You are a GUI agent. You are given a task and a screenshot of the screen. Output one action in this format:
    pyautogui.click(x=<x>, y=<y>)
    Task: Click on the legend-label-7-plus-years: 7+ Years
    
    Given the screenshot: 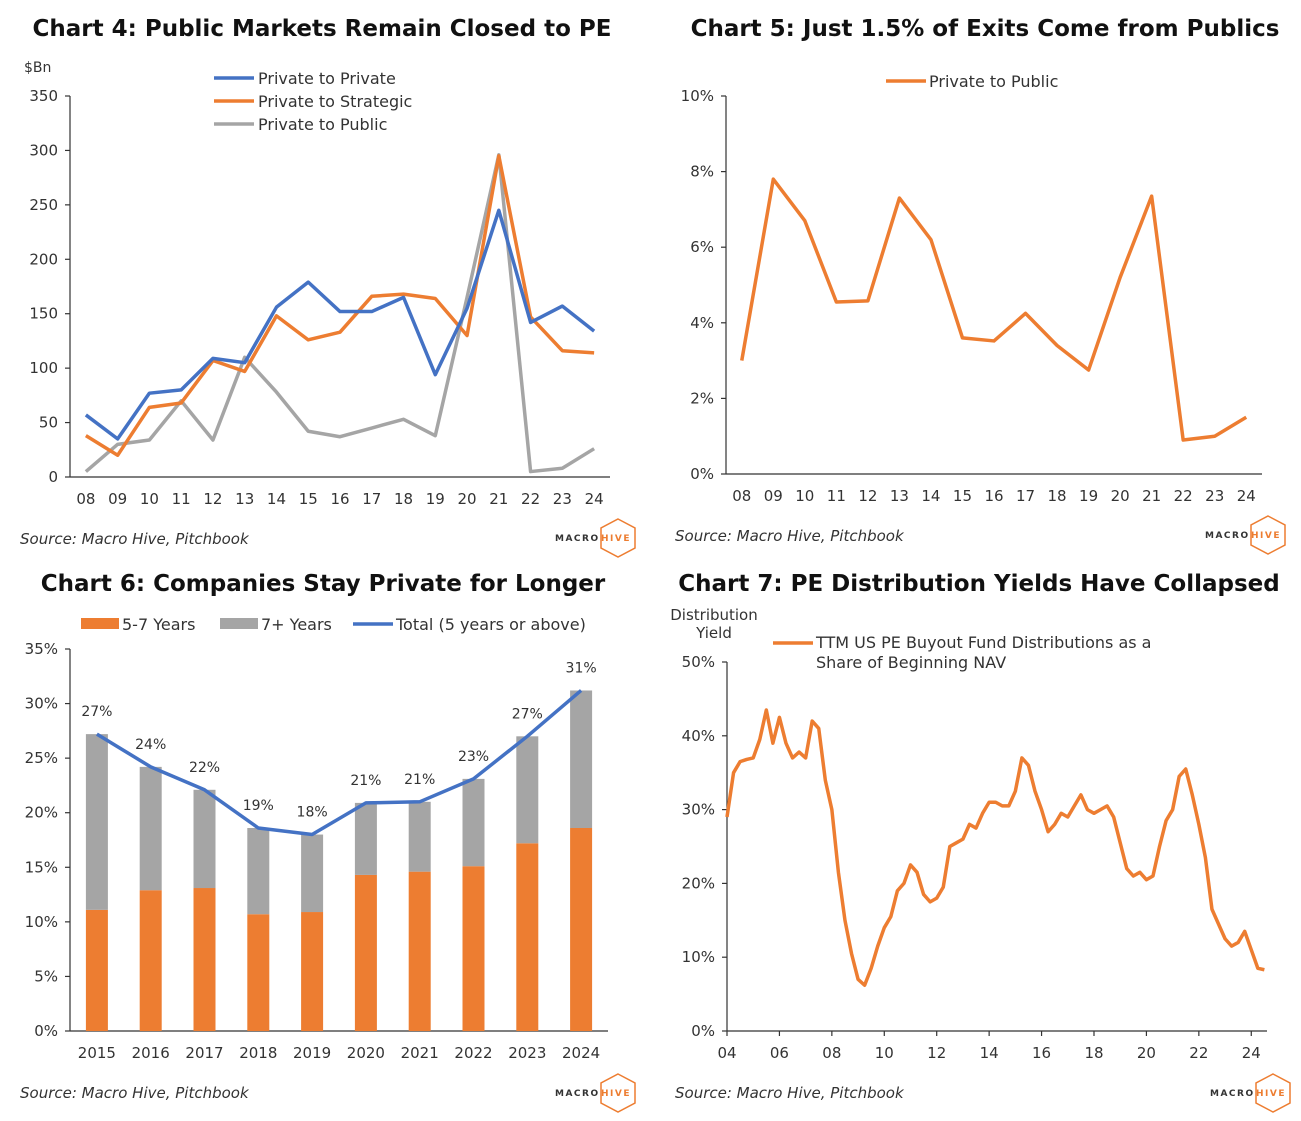 What is the action you would take?
    pyautogui.click(x=296, y=624)
    